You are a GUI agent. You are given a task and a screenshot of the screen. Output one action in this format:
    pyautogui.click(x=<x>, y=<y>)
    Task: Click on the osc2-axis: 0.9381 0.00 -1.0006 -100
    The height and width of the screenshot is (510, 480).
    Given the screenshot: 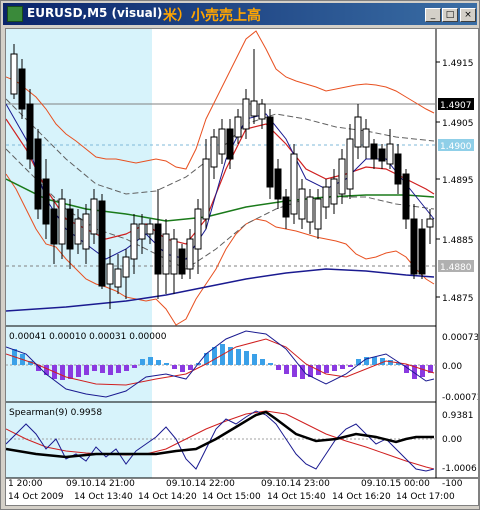 What is the action you would take?
    pyautogui.click(x=459, y=450)
    